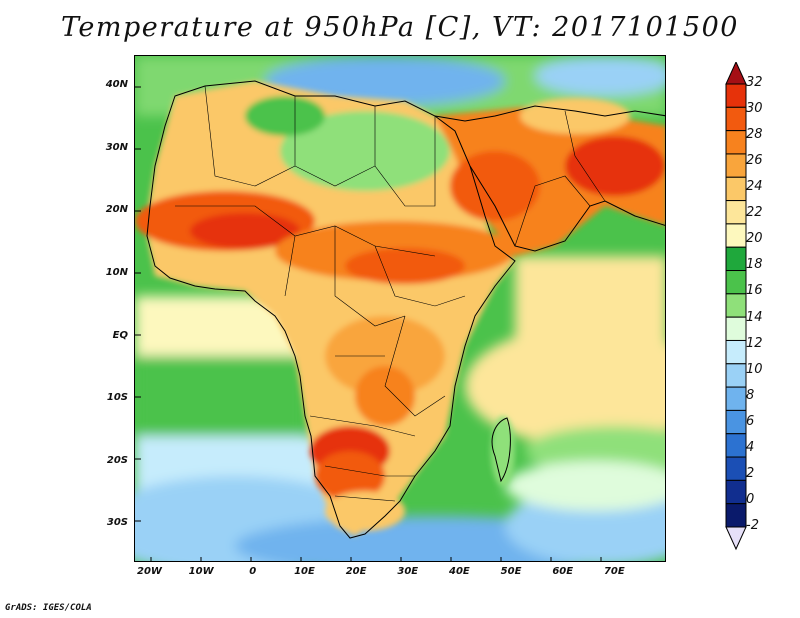 Image resolution: width=800 pixels, height=618 pixels. What do you see at coordinates (253, 571) in the screenshot?
I see `x-tick-label: 0` at bounding box center [253, 571].